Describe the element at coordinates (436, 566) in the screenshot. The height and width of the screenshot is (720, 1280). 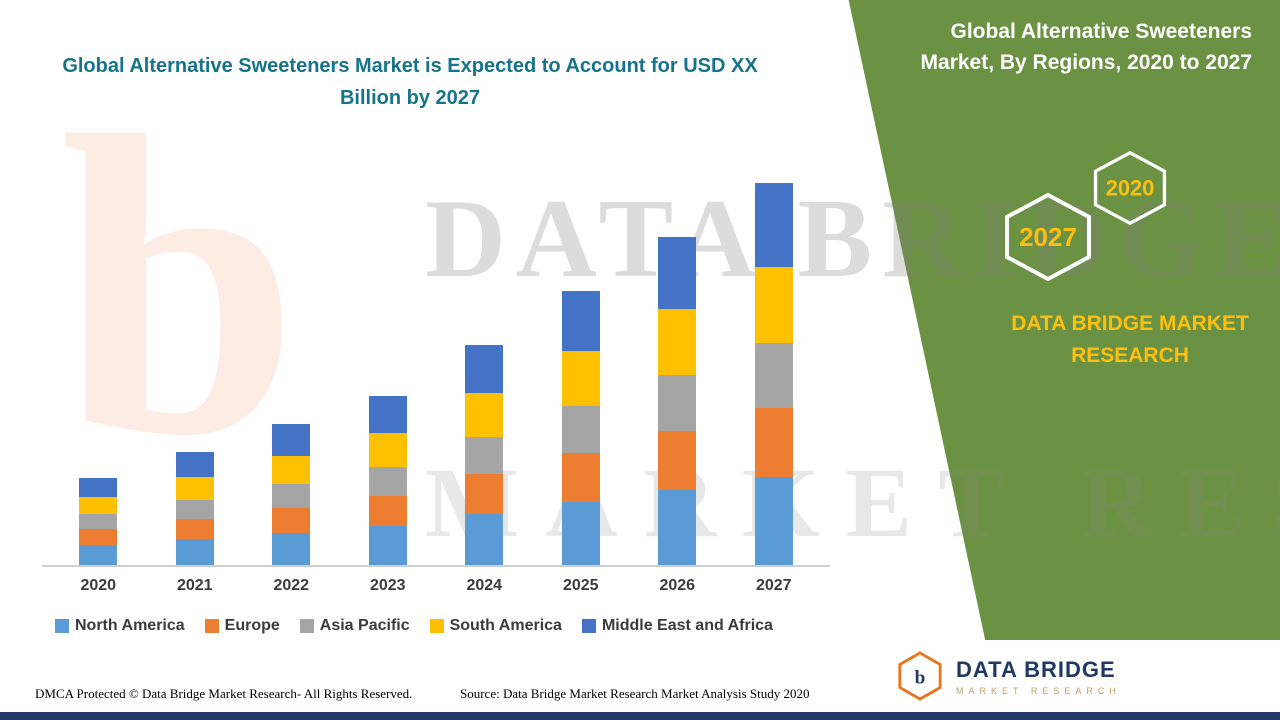
I see `x-axis-line` at that location.